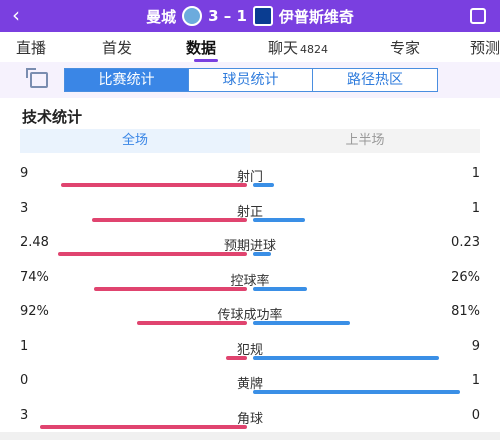  Describe the element at coordinates (316, 16) in the screenshot. I see `away-team-name: 伊普斯维奇` at that location.